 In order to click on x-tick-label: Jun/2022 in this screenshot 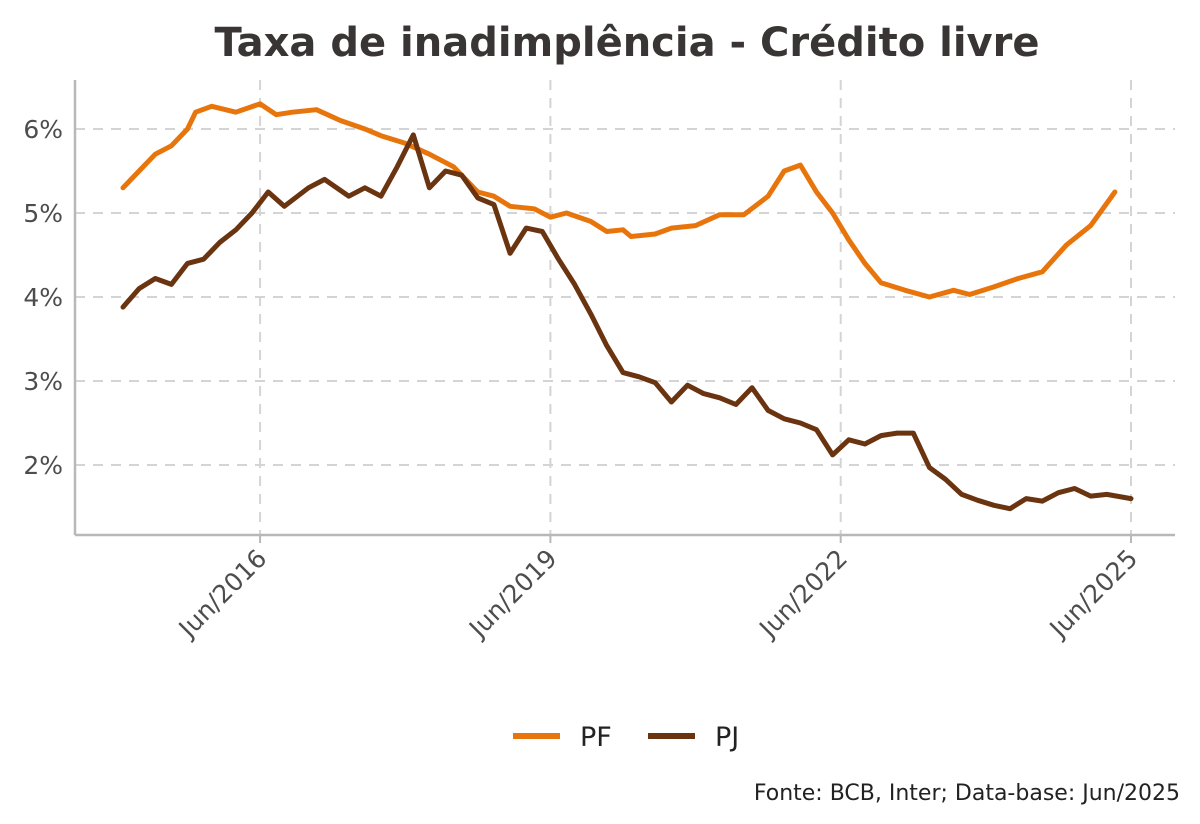, I will do `click(802, 594)`.